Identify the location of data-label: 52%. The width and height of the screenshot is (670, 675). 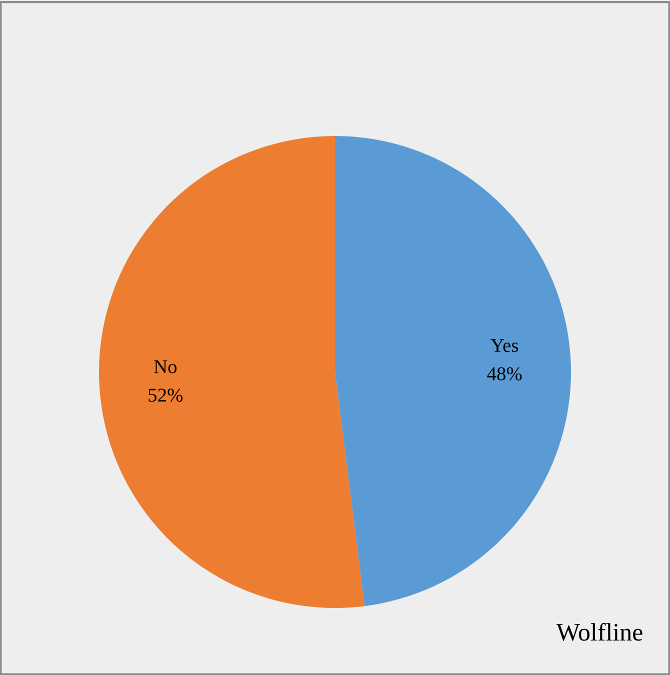
(165, 395).